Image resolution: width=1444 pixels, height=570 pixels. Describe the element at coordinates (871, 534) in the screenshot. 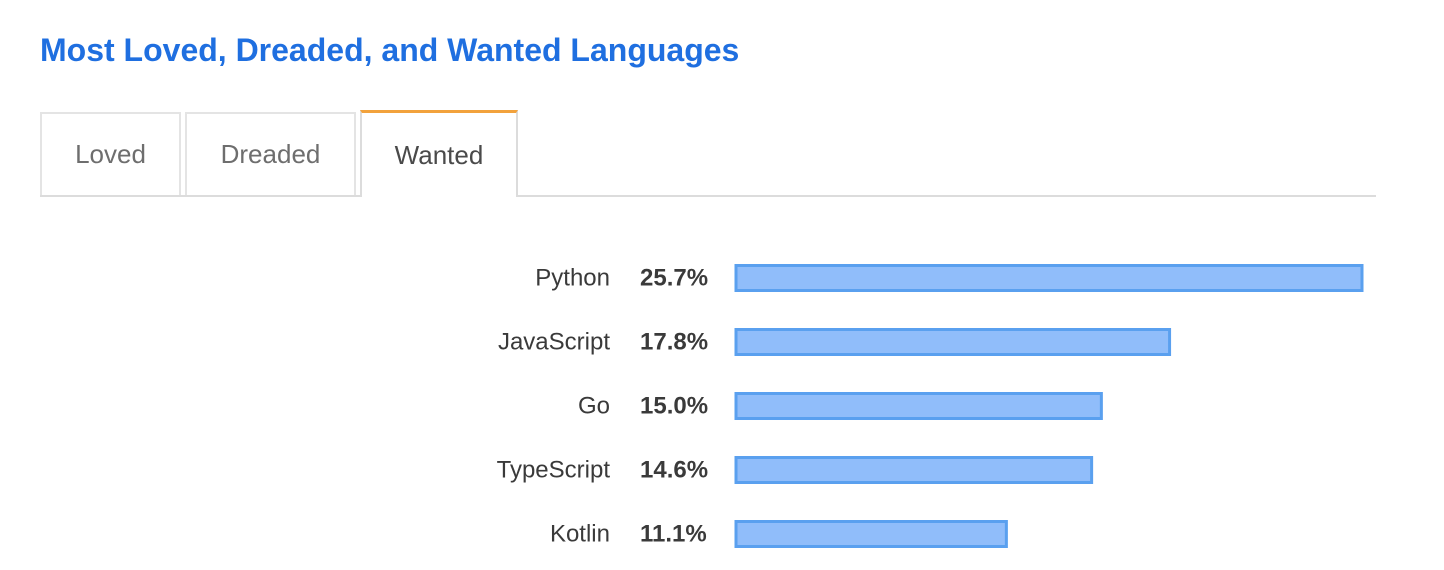

I see `bar-kotlin` at that location.